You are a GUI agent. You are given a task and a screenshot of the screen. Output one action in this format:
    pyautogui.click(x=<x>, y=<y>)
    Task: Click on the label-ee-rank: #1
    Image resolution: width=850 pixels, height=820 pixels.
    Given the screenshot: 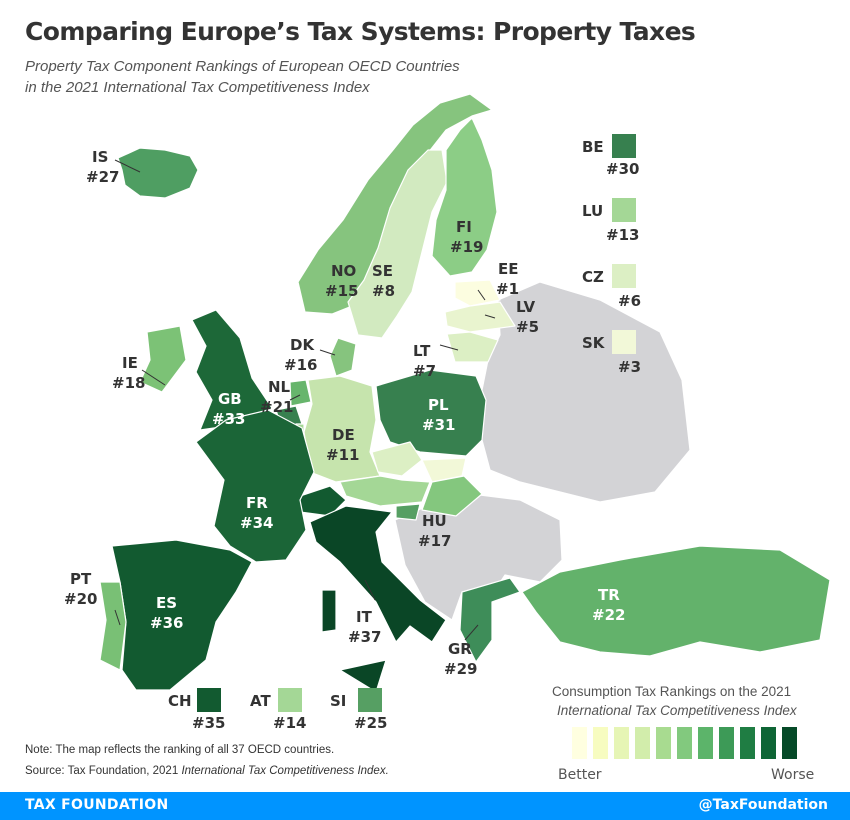 What is the action you would take?
    pyautogui.click(x=507, y=289)
    